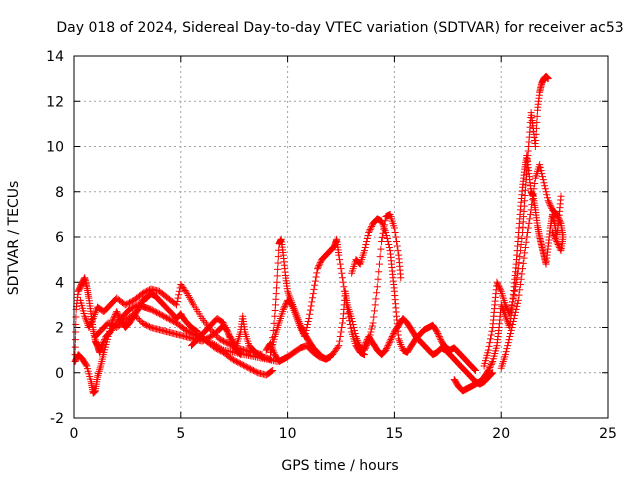  Describe the element at coordinates (394, 434) in the screenshot. I see `x-tick-label: 15` at that location.